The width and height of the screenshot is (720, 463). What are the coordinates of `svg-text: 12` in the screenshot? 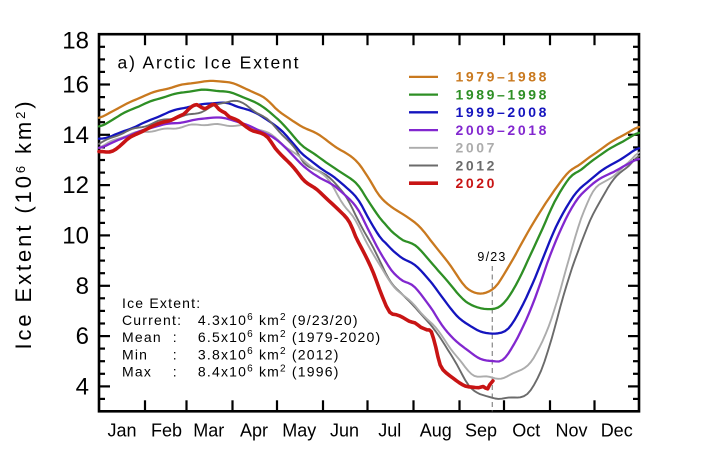 It's located at (75, 185).